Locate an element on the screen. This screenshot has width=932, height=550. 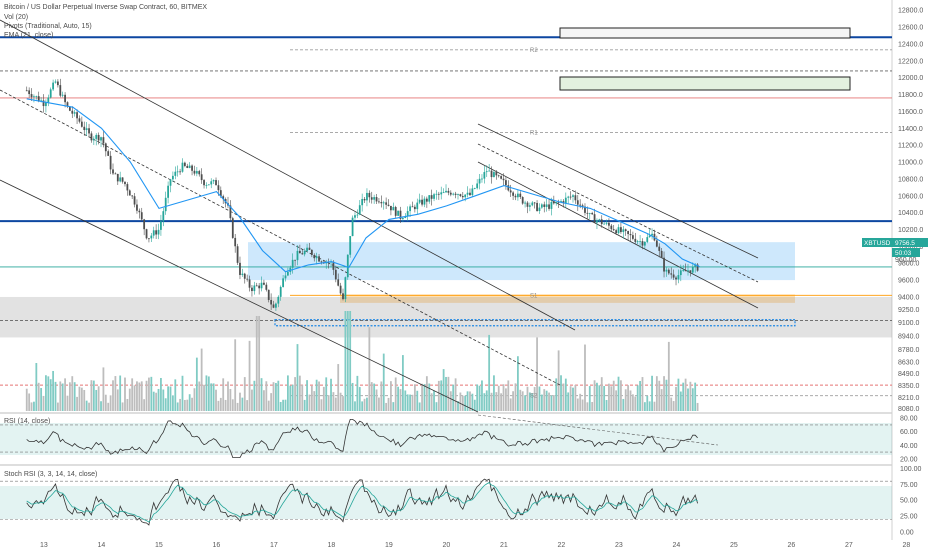
price-tick-label: 11800.0 is located at coordinates (910, 95).